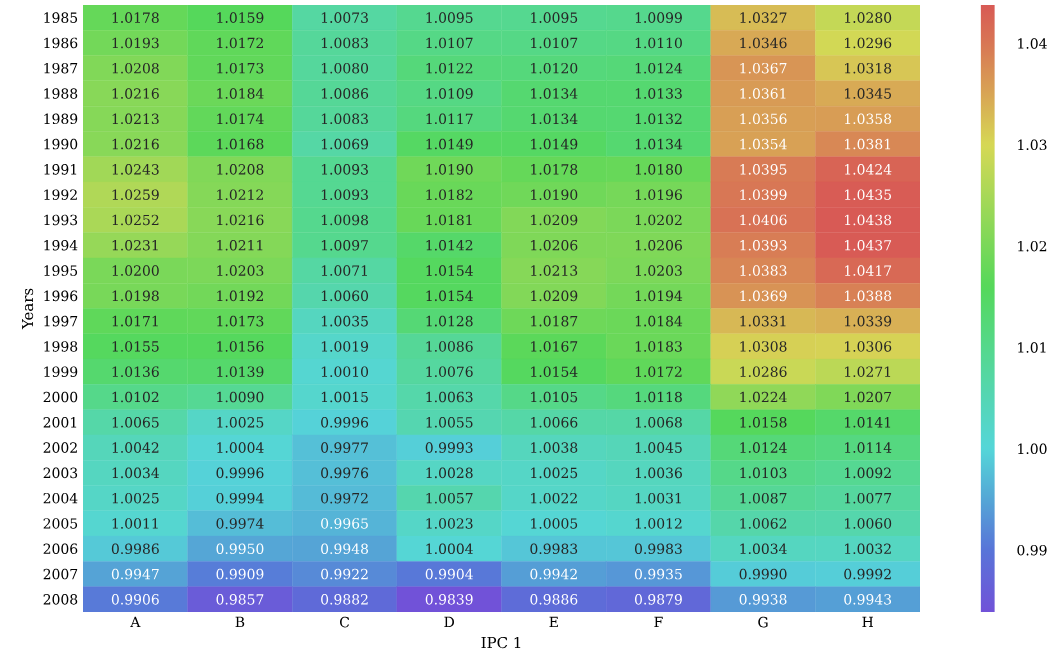 This screenshot has width=1059, height=668. Describe the element at coordinates (868, 119) in the screenshot. I see `data-label: 1.0358` at that location.